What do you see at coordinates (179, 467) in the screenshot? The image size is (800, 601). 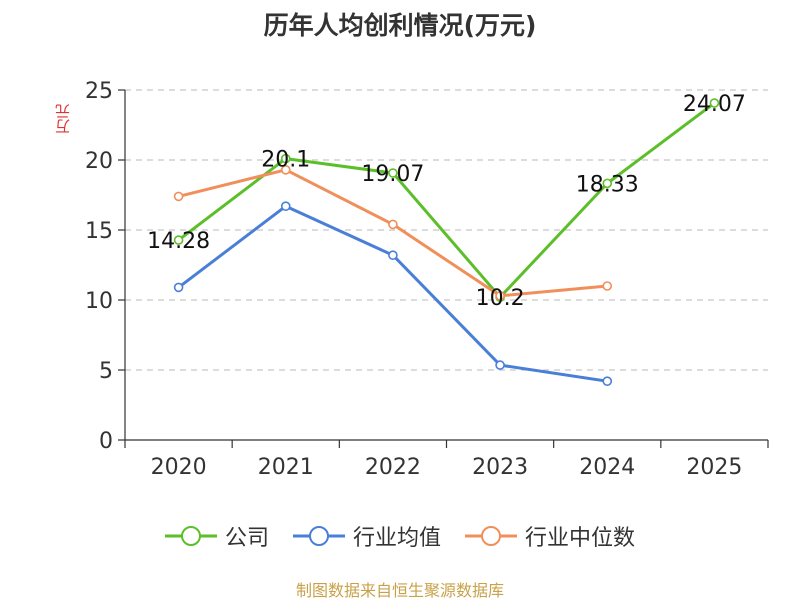 I see `x-tick-label: 2020` at bounding box center [179, 467].